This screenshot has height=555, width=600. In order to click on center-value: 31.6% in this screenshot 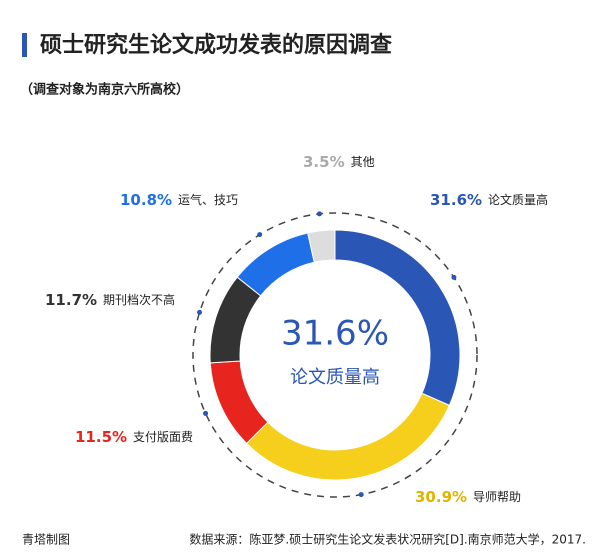, I will do `click(335, 334)`.